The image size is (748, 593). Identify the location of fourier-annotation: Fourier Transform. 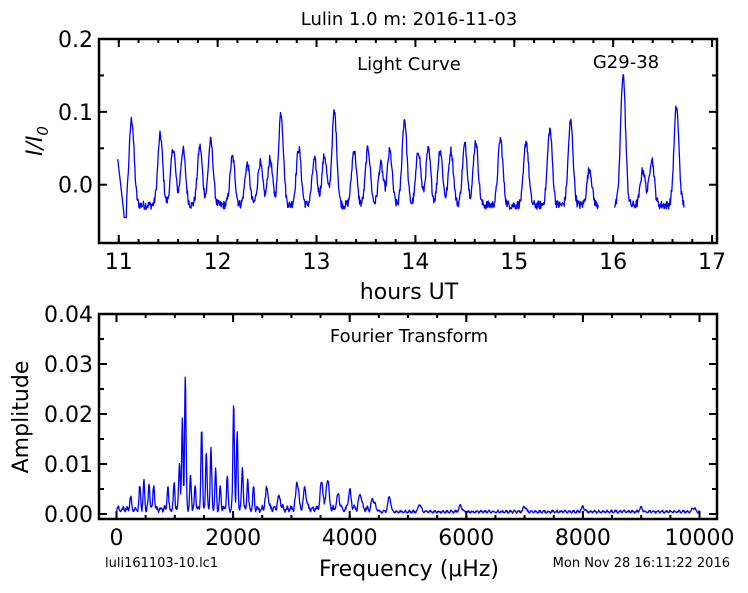
(409, 336).